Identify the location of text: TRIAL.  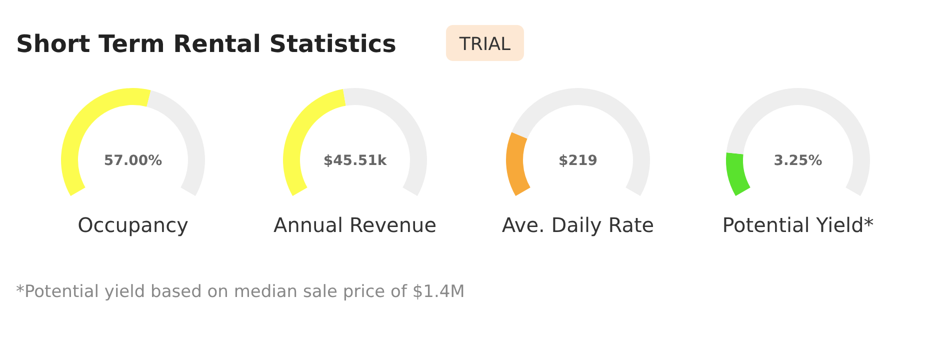
(484, 44).